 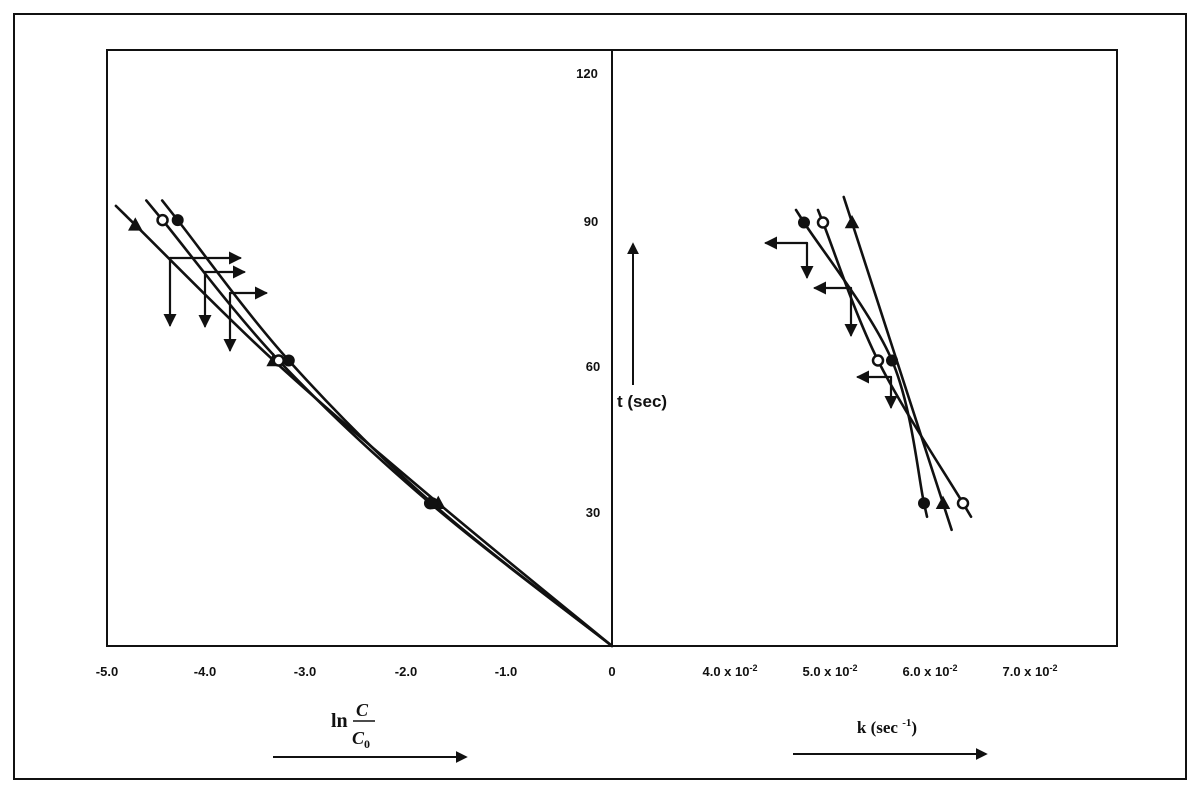 I want to click on x-tick-left-4: -1.0, so click(x=506, y=671).